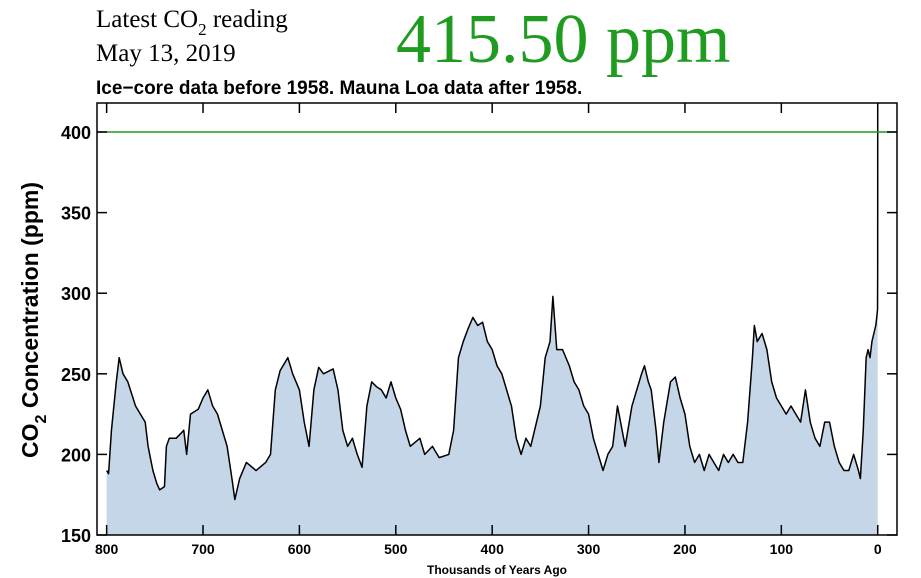 The height and width of the screenshot is (578, 921). What do you see at coordinates (76, 294) in the screenshot?
I see `y-tick-label: 300` at bounding box center [76, 294].